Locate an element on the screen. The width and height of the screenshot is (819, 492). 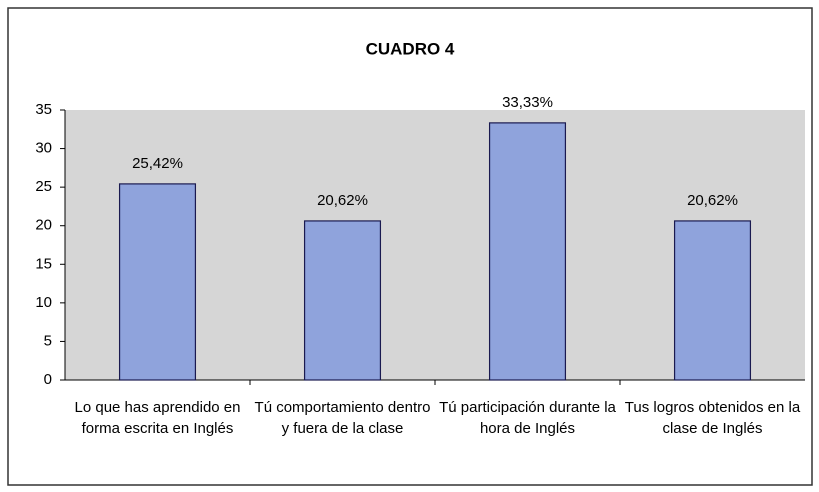
y-tick-label: 25 is located at coordinates (43, 186).